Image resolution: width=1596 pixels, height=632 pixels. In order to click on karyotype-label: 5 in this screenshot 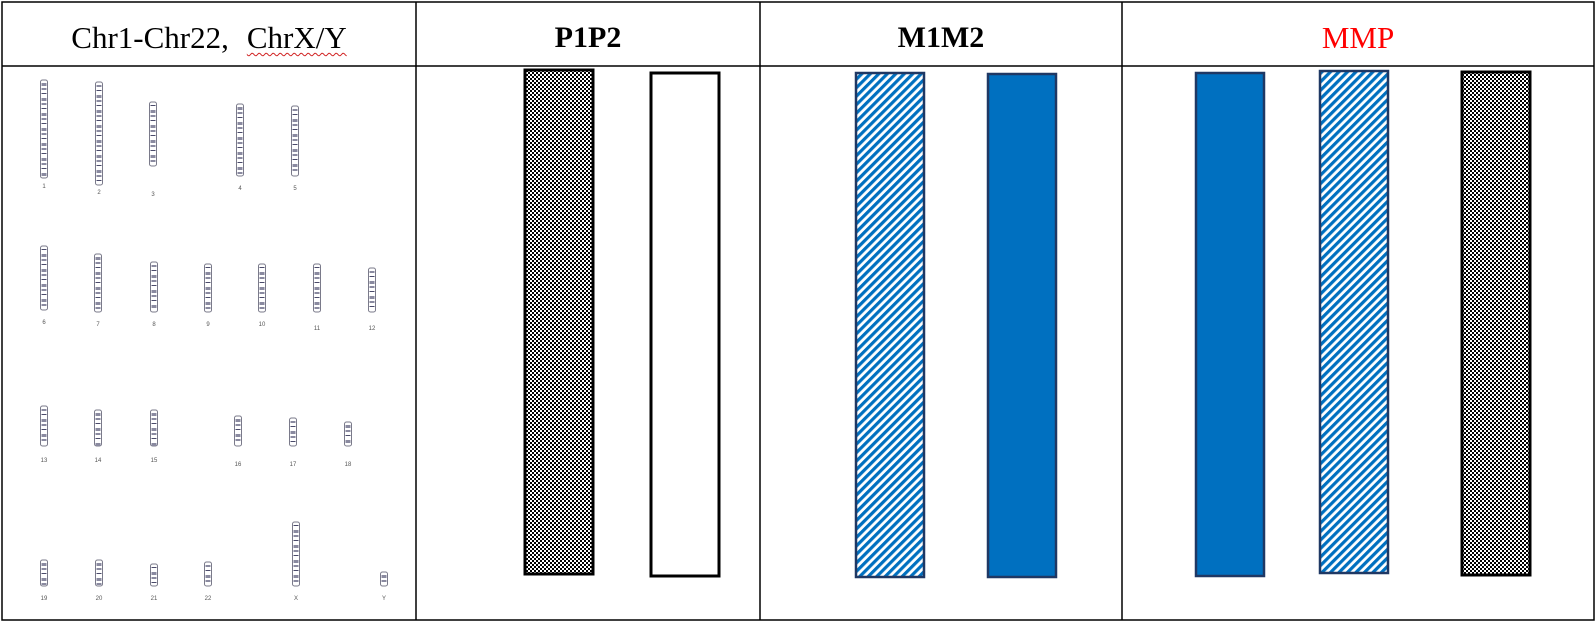, I will do `click(295, 189)`.